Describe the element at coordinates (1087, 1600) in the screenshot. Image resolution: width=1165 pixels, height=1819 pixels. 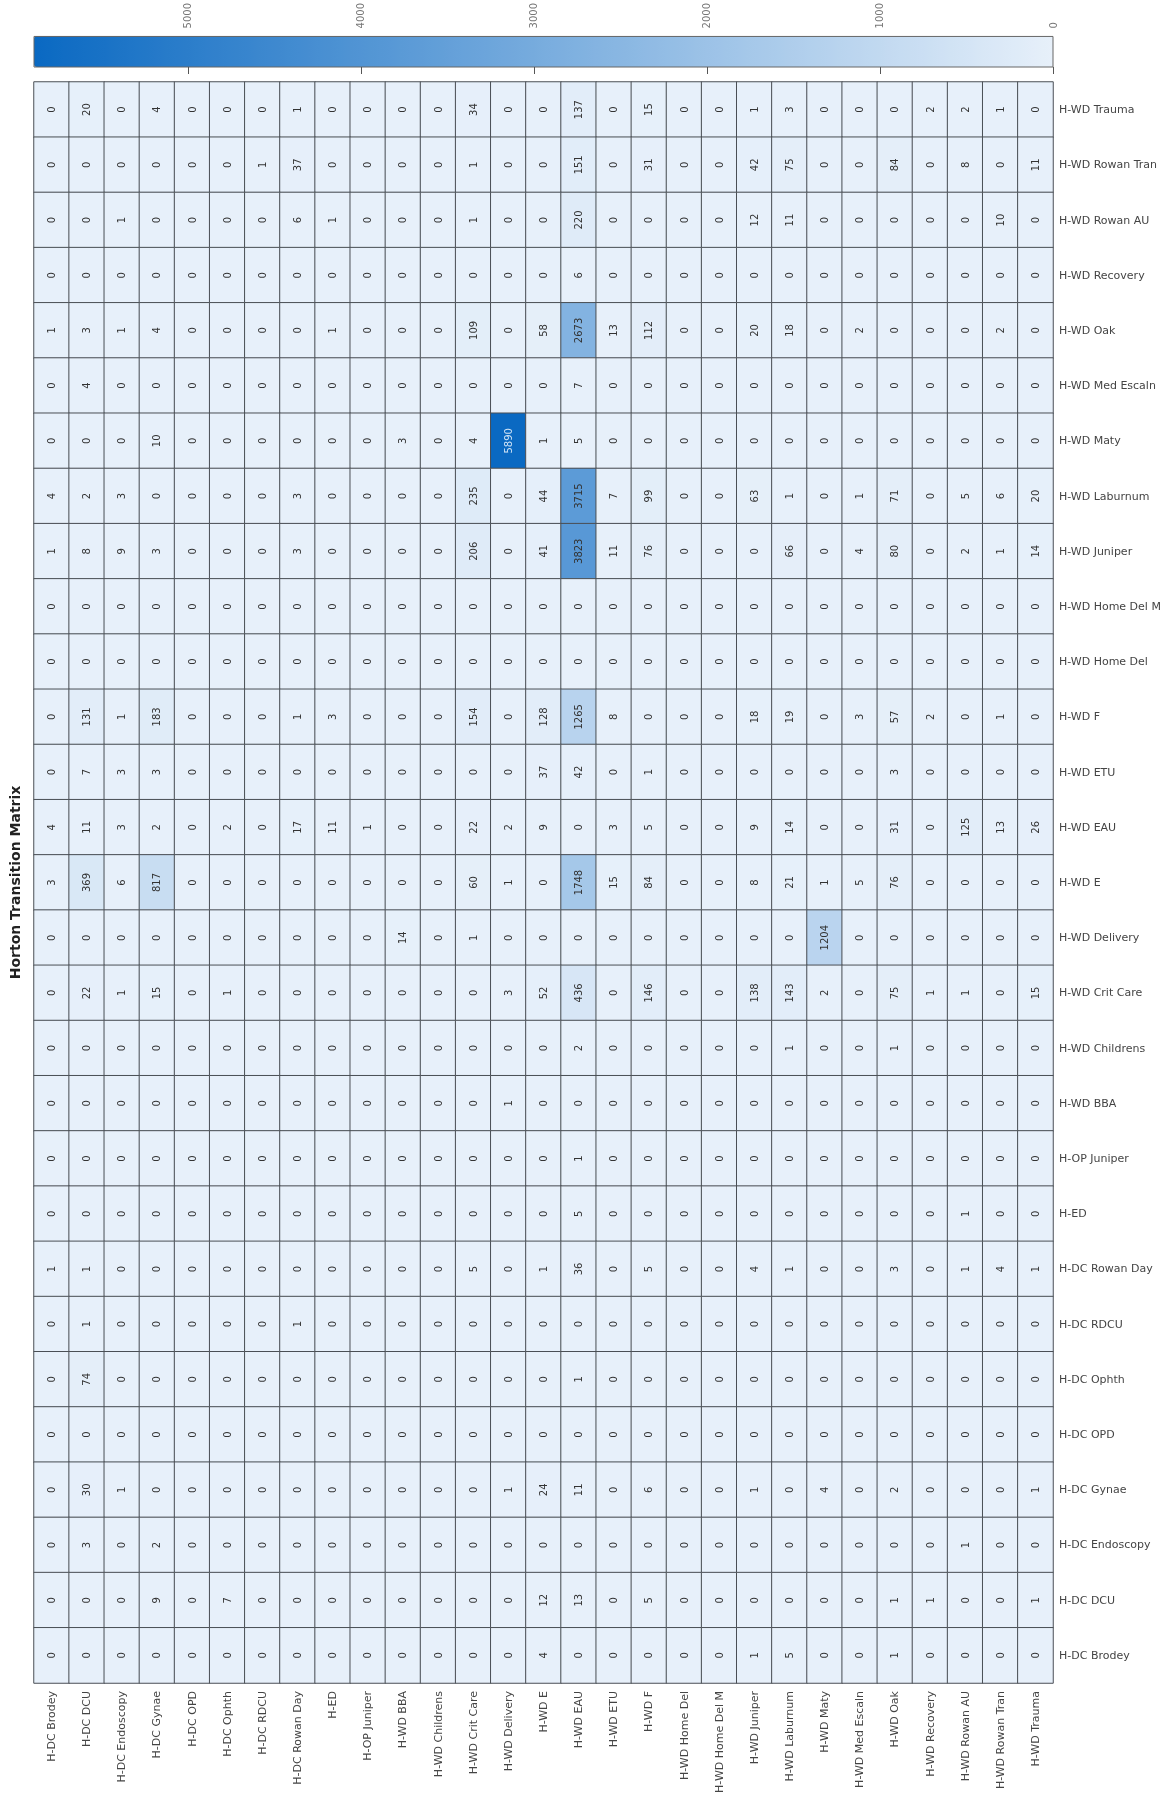
I see `y-tick-label: H-DC DCU` at that location.